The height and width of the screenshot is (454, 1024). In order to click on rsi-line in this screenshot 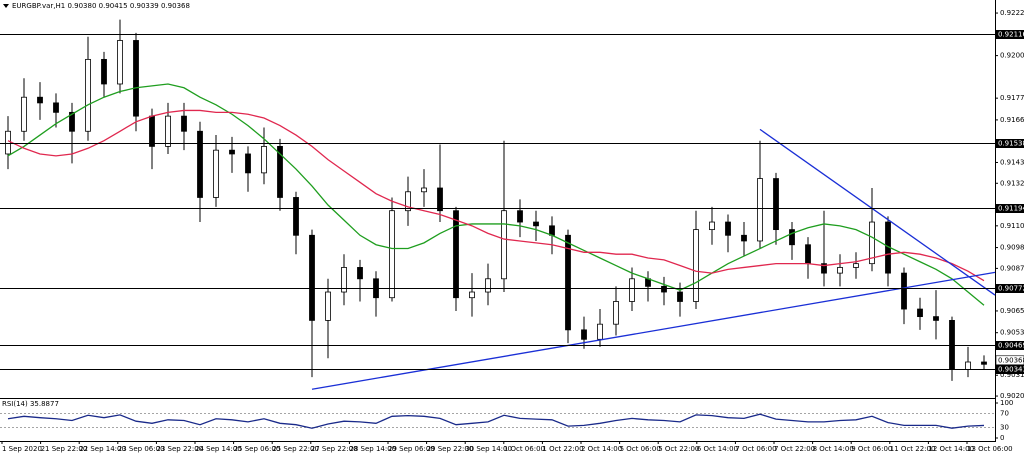, I will do `click(496, 421)`.